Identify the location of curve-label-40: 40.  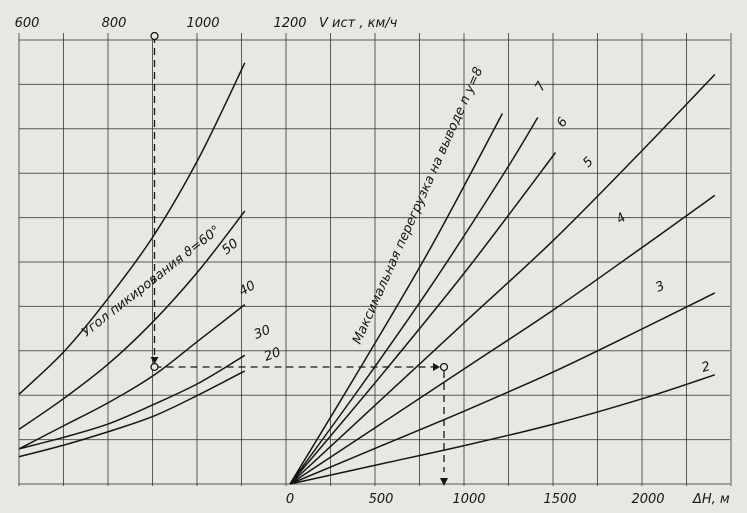
(248, 288).